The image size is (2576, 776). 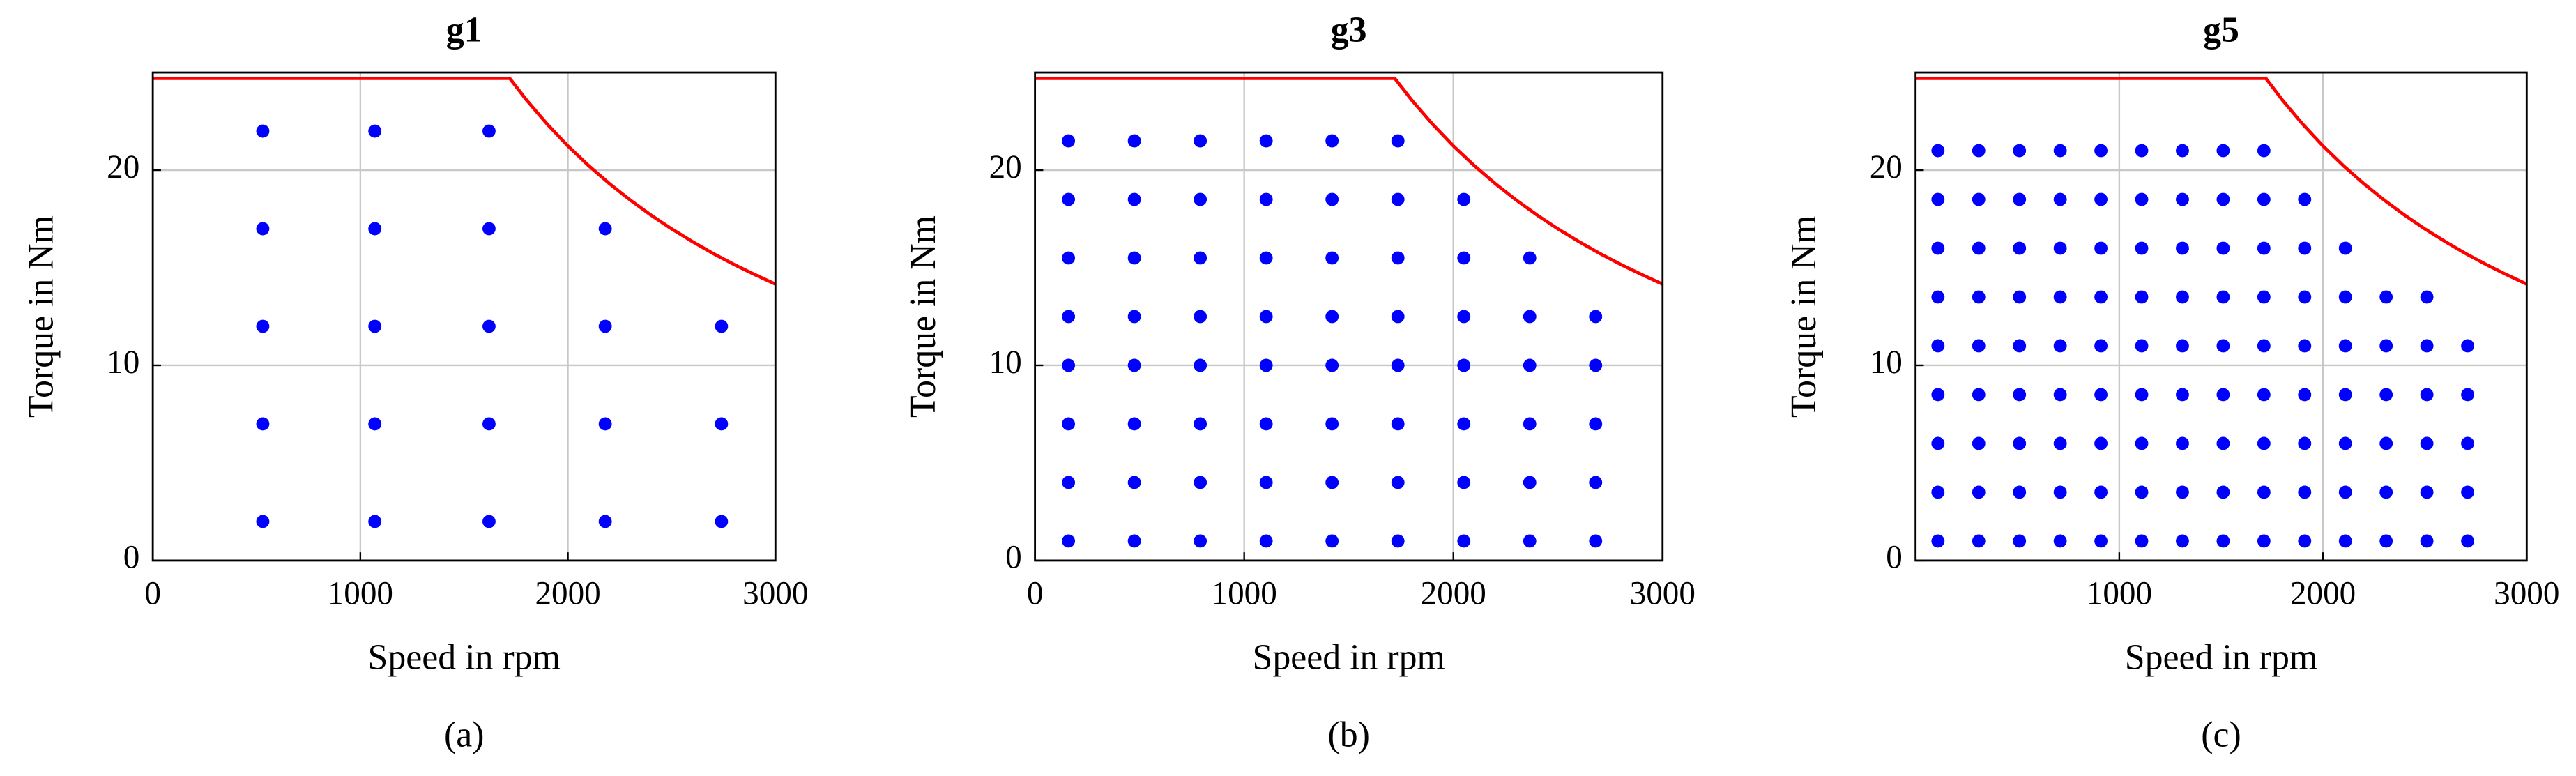 What do you see at coordinates (2221, 30) in the screenshot?
I see `chart-title: g5` at bounding box center [2221, 30].